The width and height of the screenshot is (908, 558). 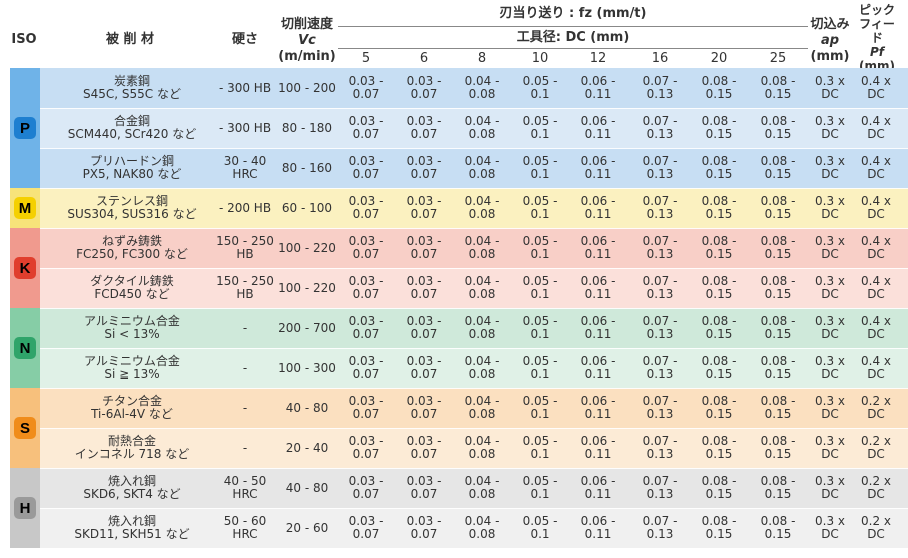 I want to click on material-cell-line: ダクタイル鋳鉄, so click(x=132, y=281).